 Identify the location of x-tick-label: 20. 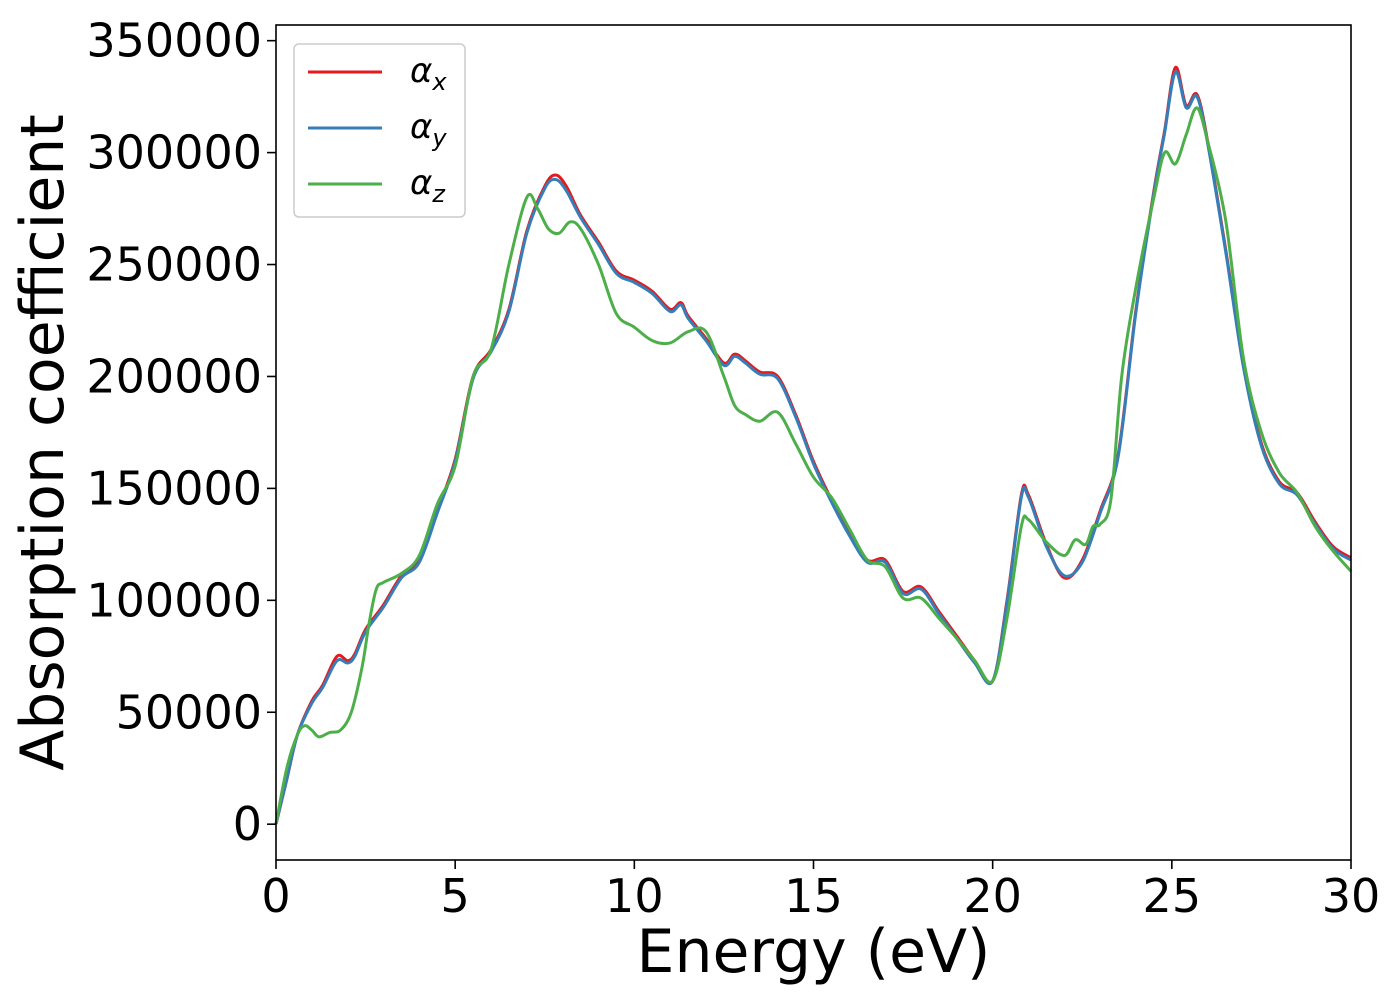
(992, 896).